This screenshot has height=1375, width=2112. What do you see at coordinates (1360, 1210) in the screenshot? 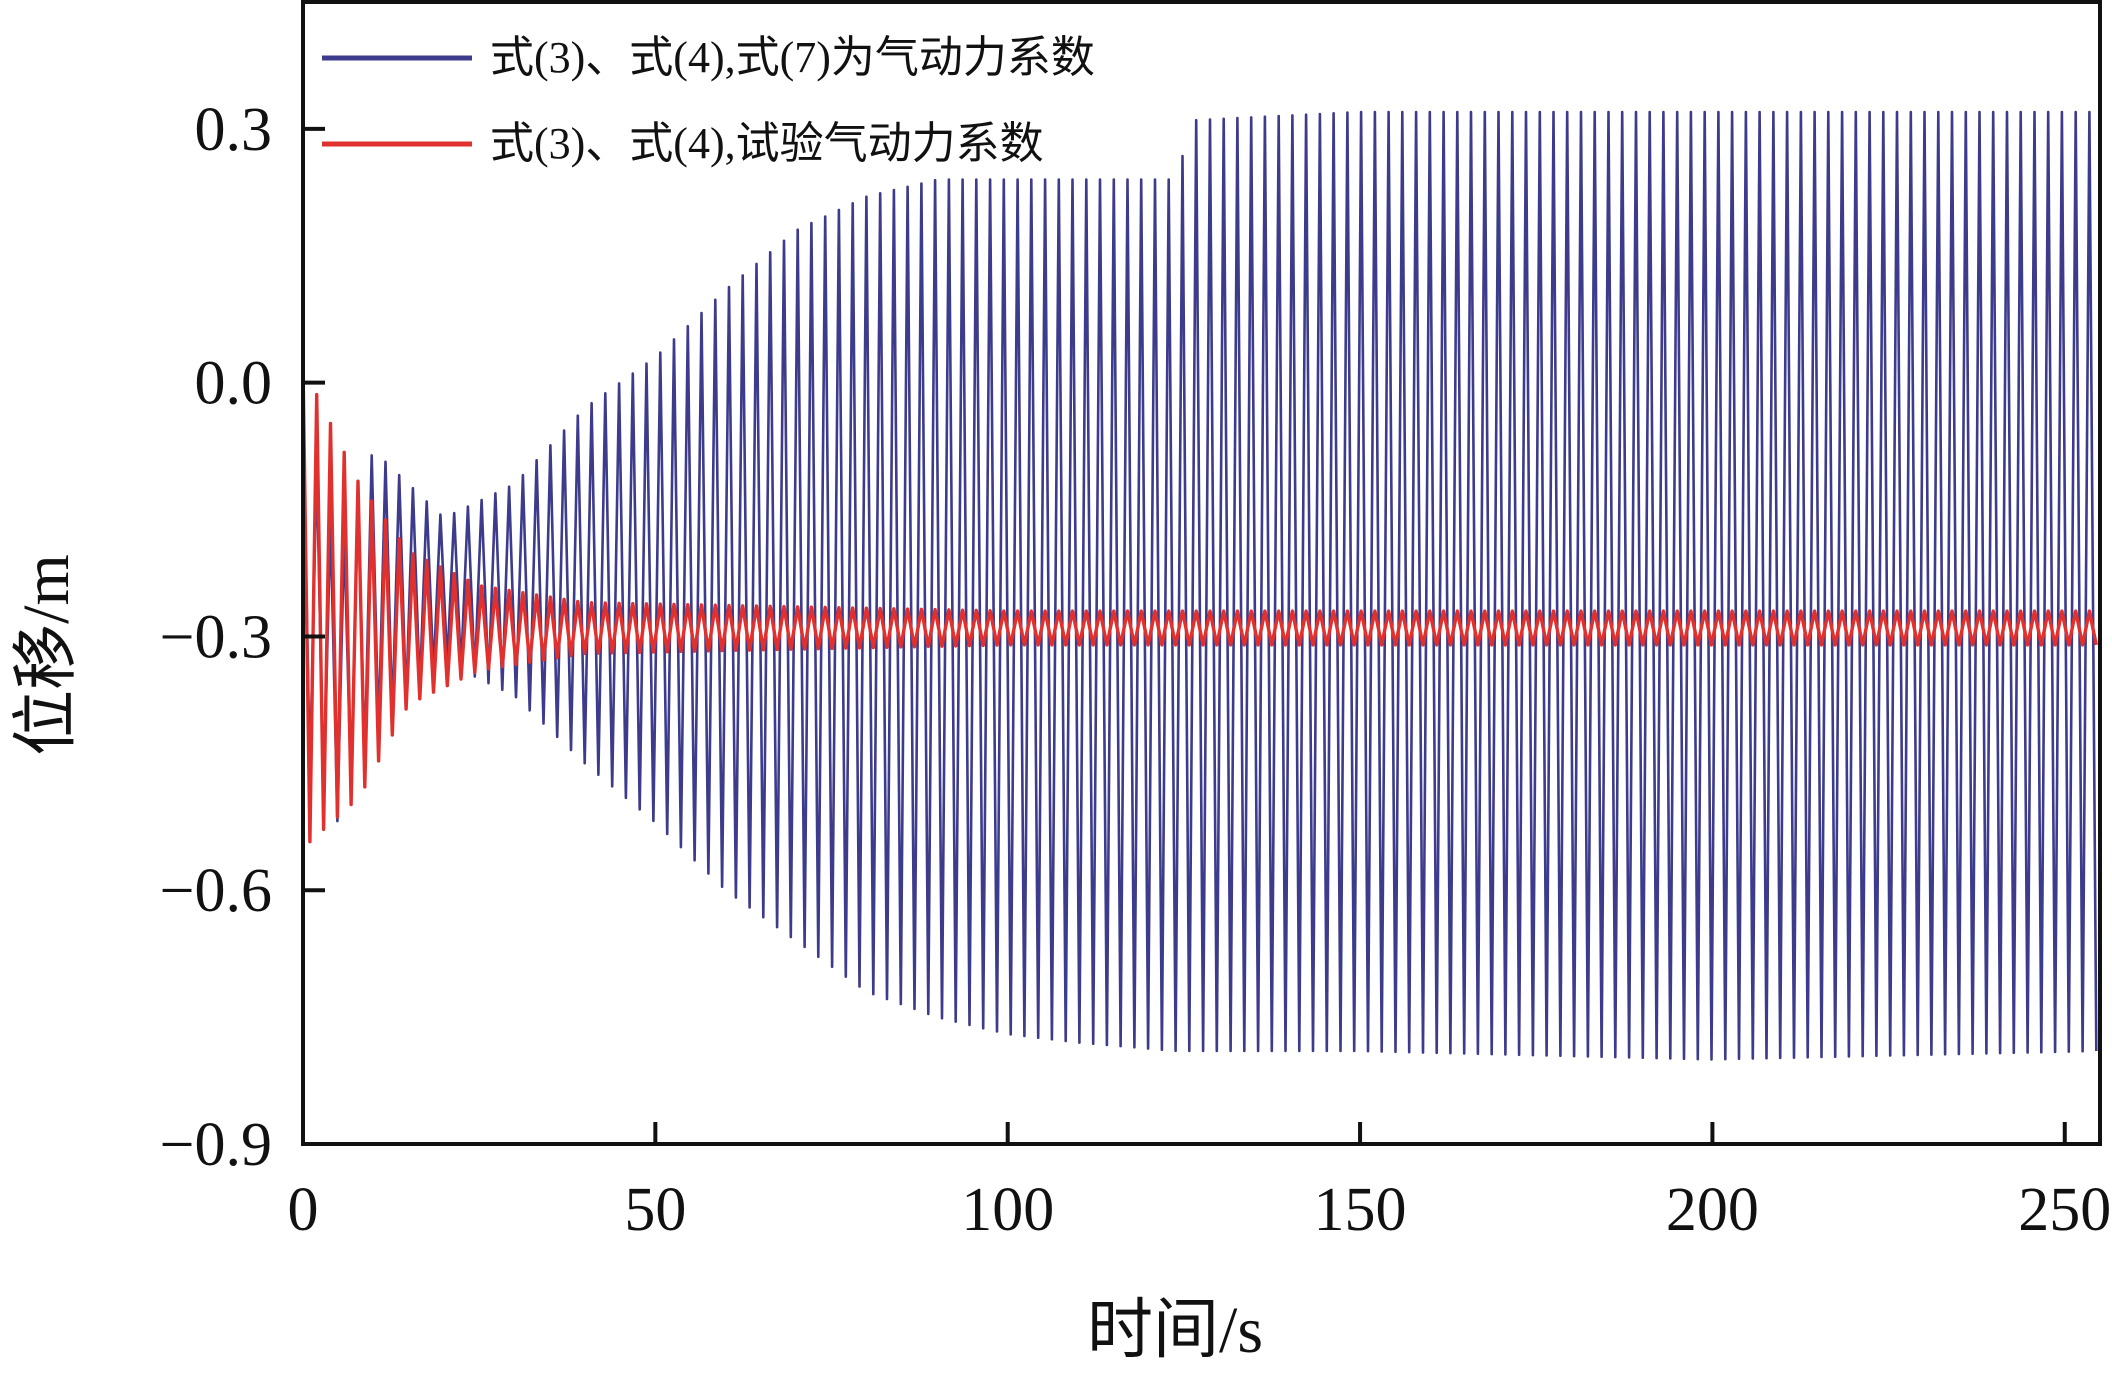
I see `x-tick-label: 150` at bounding box center [1360, 1210].